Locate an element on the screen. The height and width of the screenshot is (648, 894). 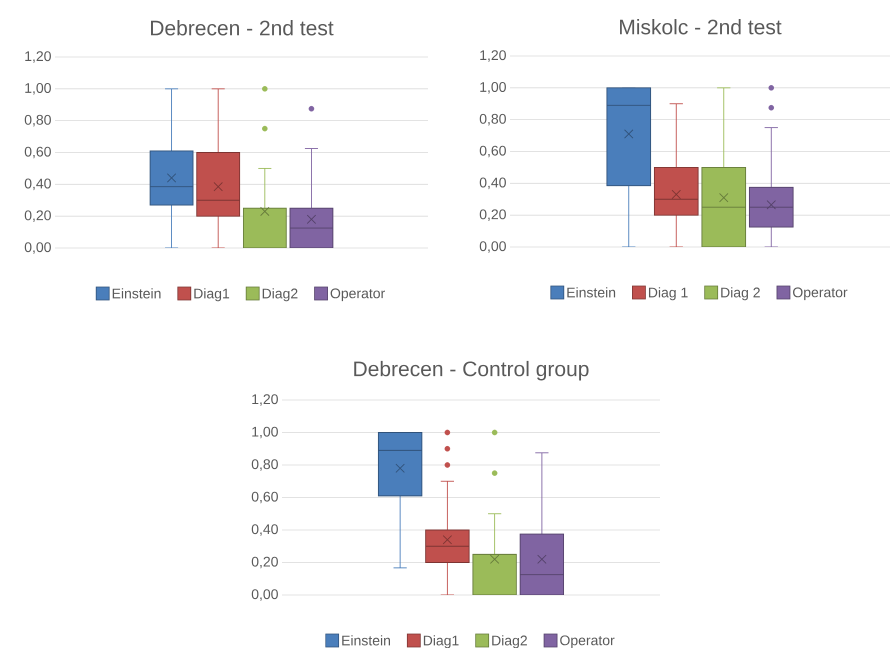
chart-title: Debrecen - Control group is located at coordinates (471, 370).